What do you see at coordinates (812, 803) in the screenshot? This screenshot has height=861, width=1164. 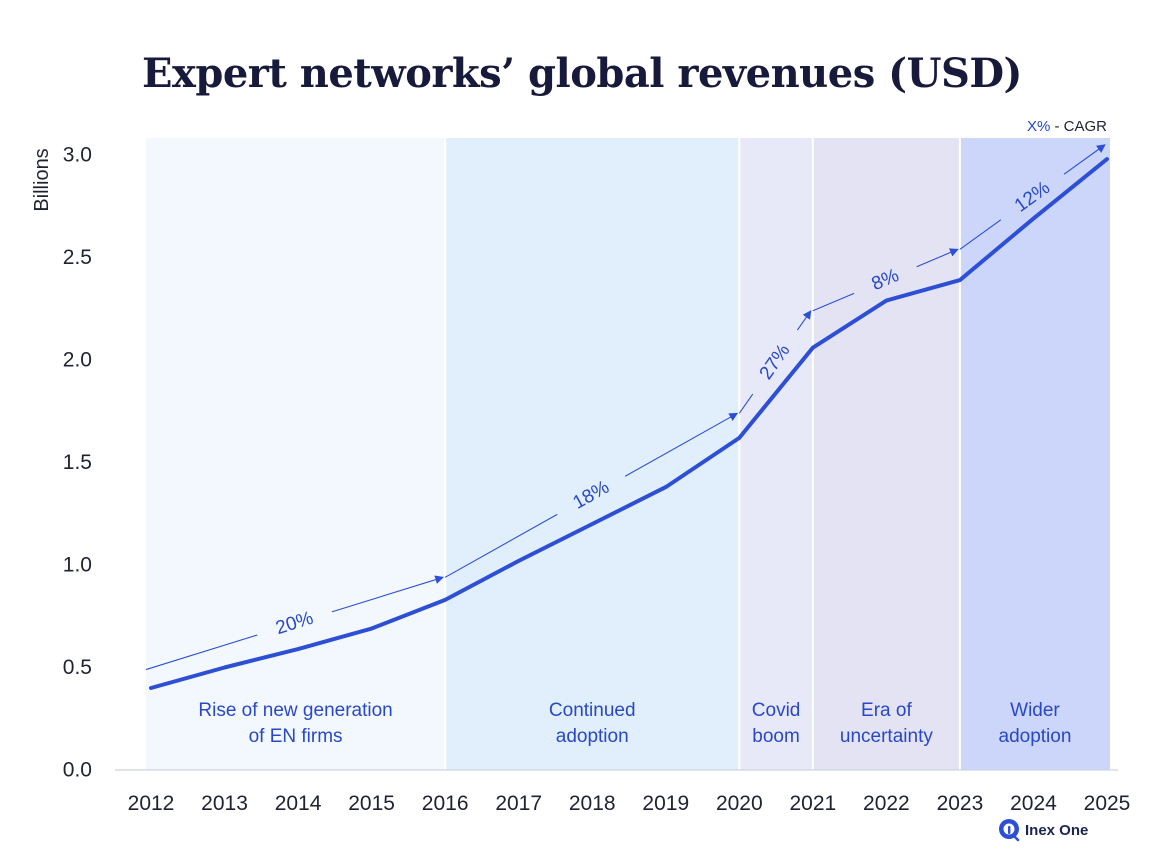 I see `x-tick-label: 2021` at bounding box center [812, 803].